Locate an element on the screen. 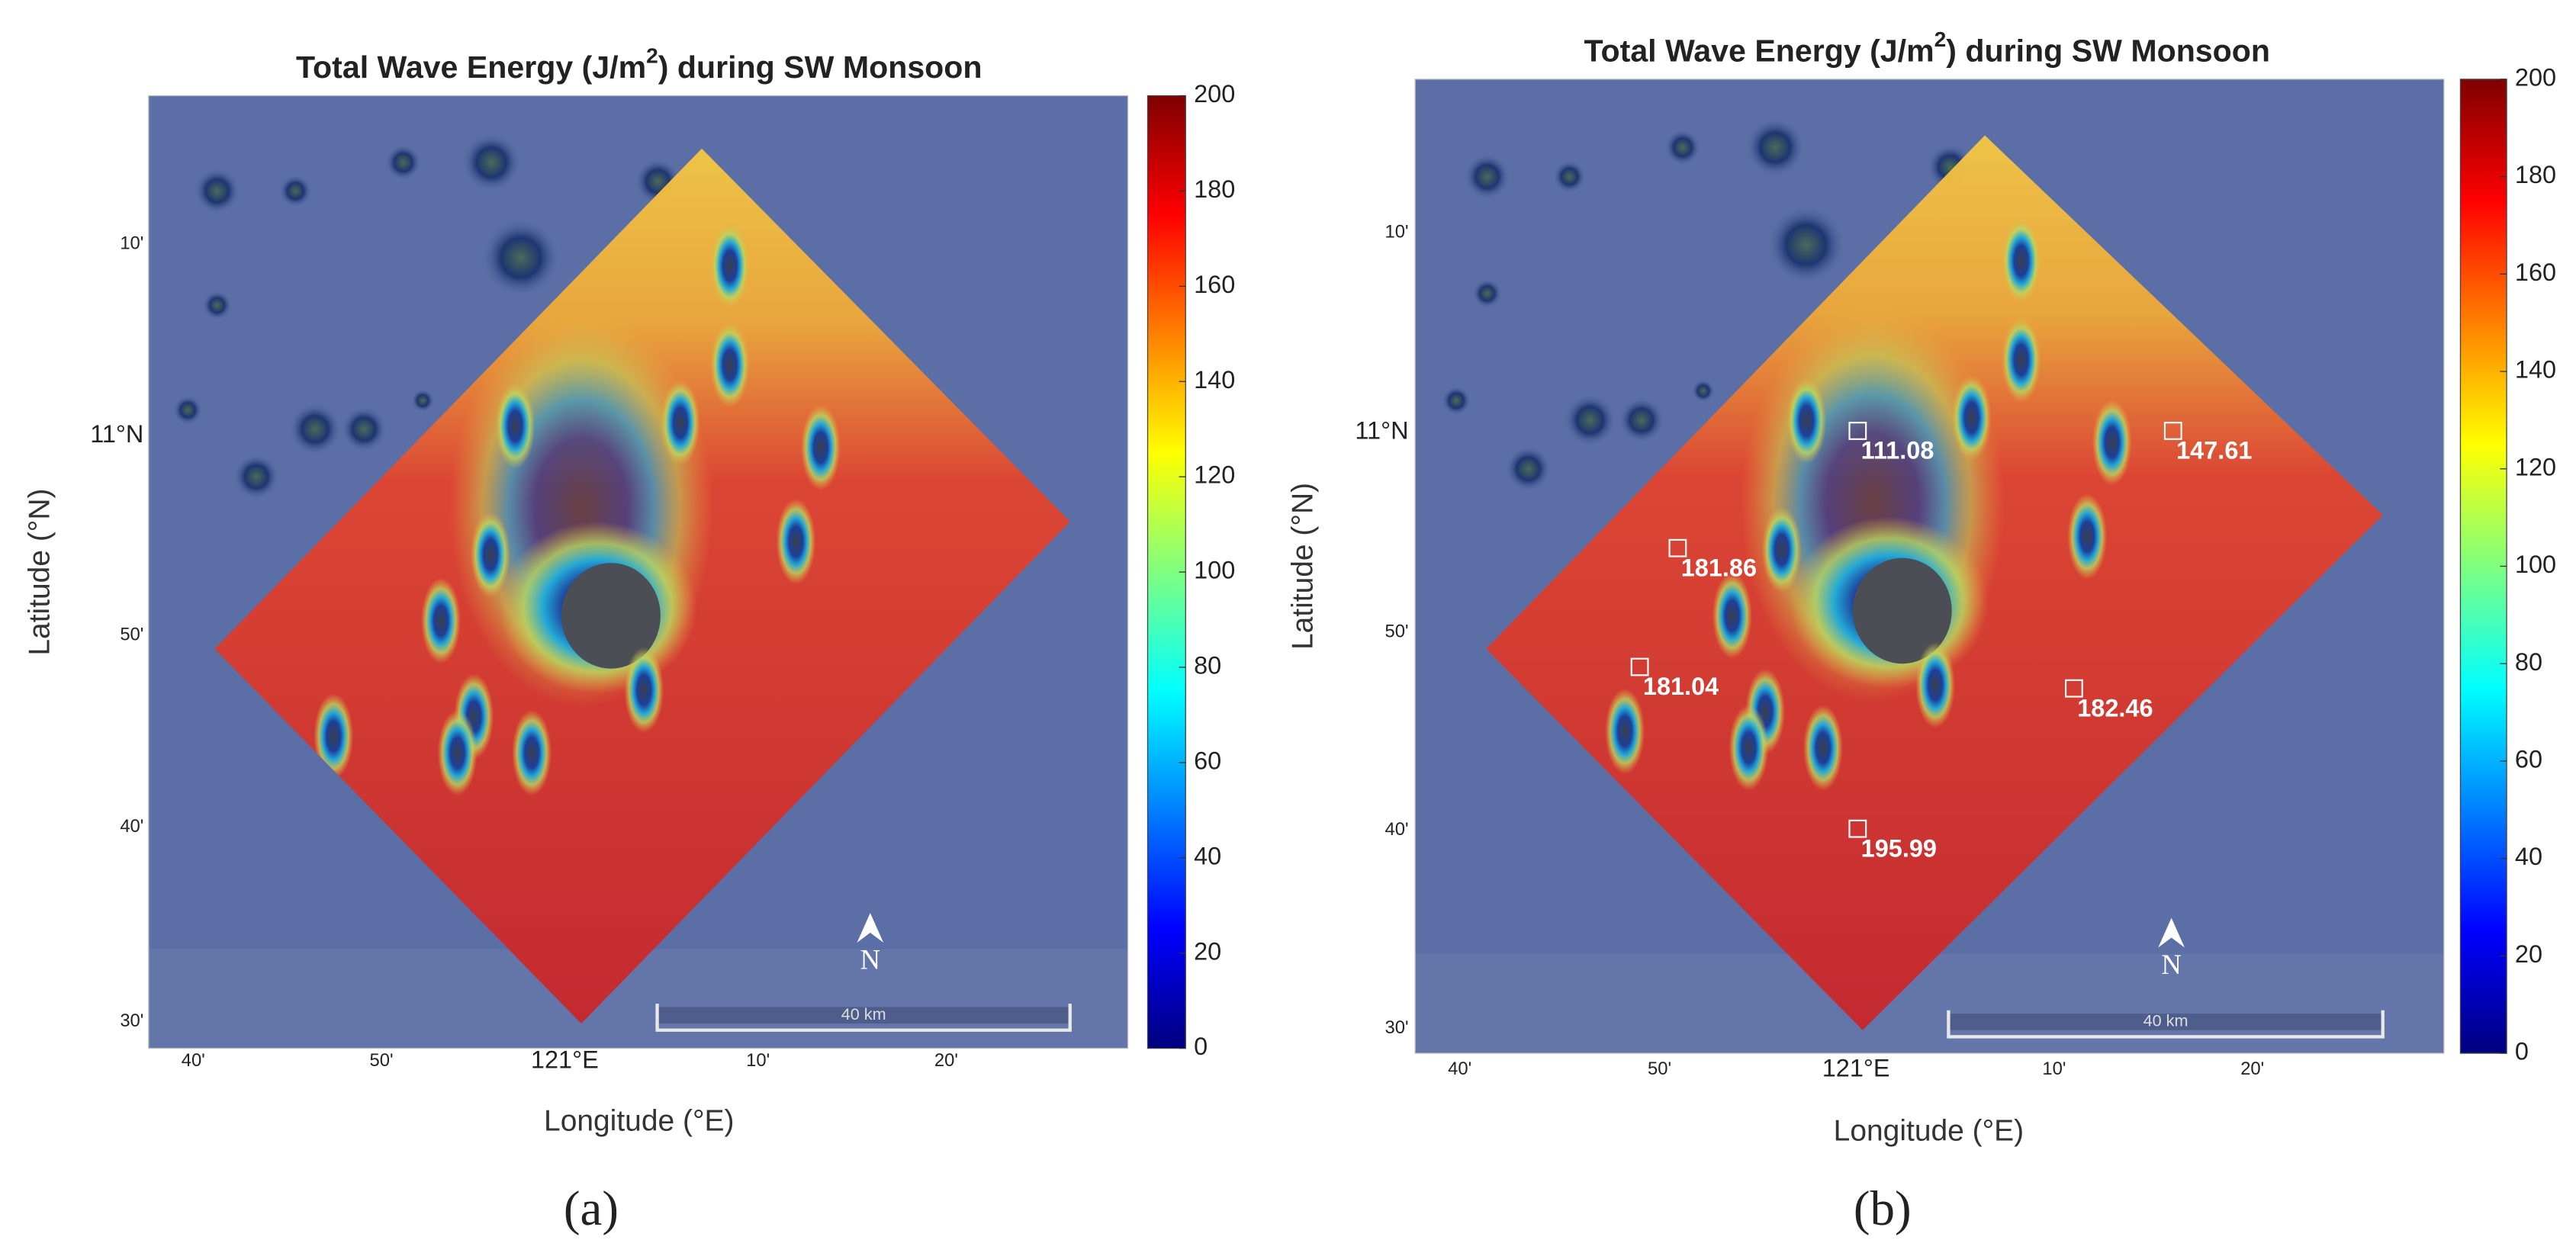  title-tail: ) during SW Monsoon is located at coordinates (2108, 50).